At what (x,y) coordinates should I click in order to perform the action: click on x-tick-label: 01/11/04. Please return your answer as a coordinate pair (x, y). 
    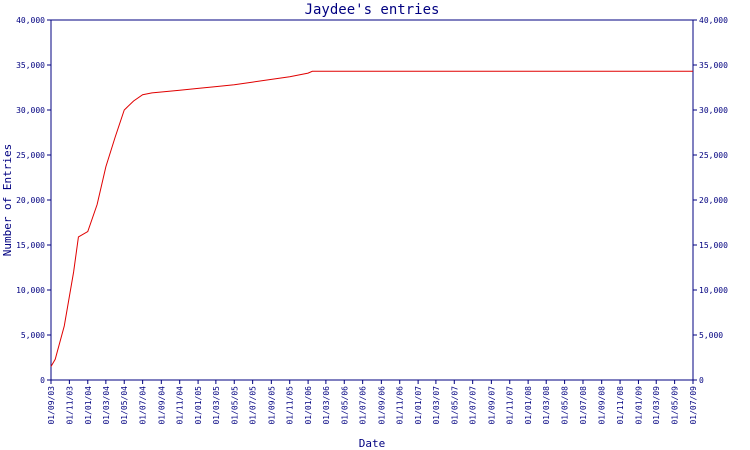
    Looking at the image, I should click on (180, 405).